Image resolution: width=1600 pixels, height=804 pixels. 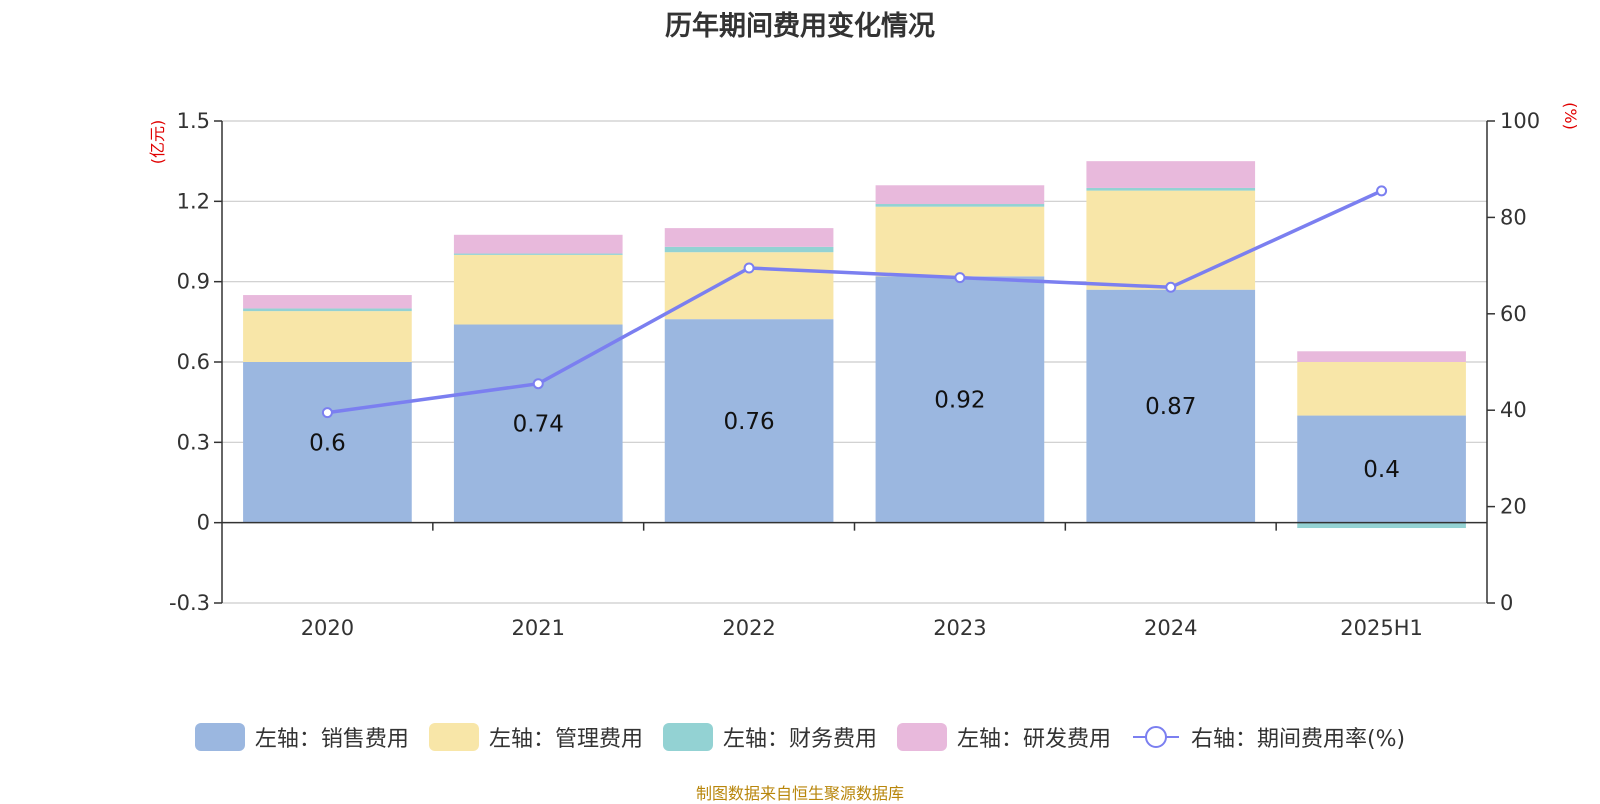 I want to click on bar-data-label: 0.76, so click(x=748, y=422).